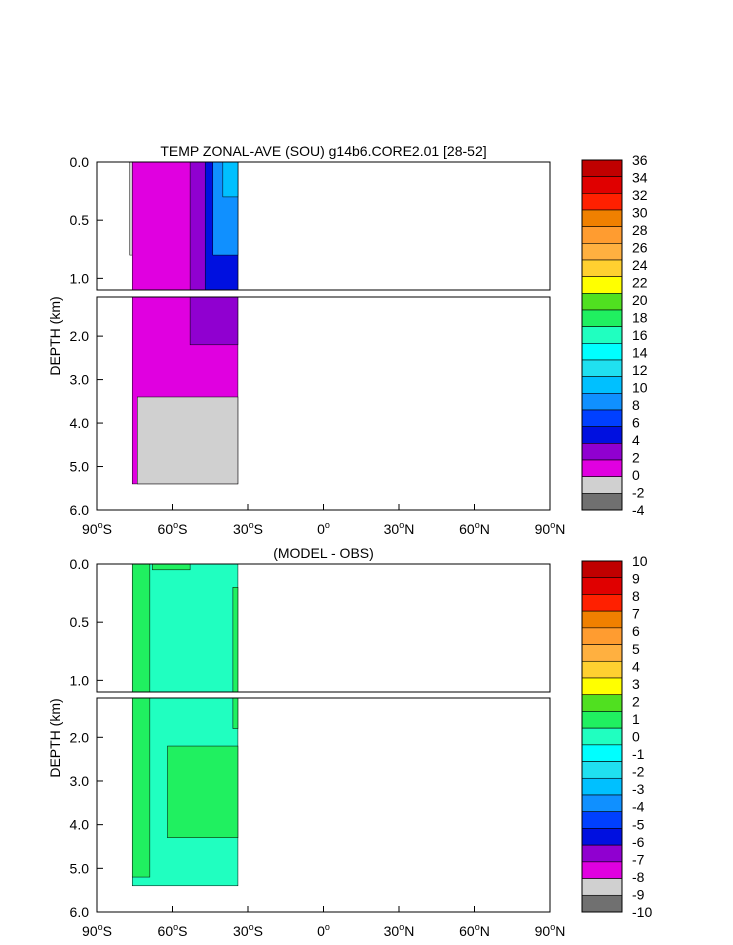  I want to click on colorbar-label: -7, so click(638, 859).